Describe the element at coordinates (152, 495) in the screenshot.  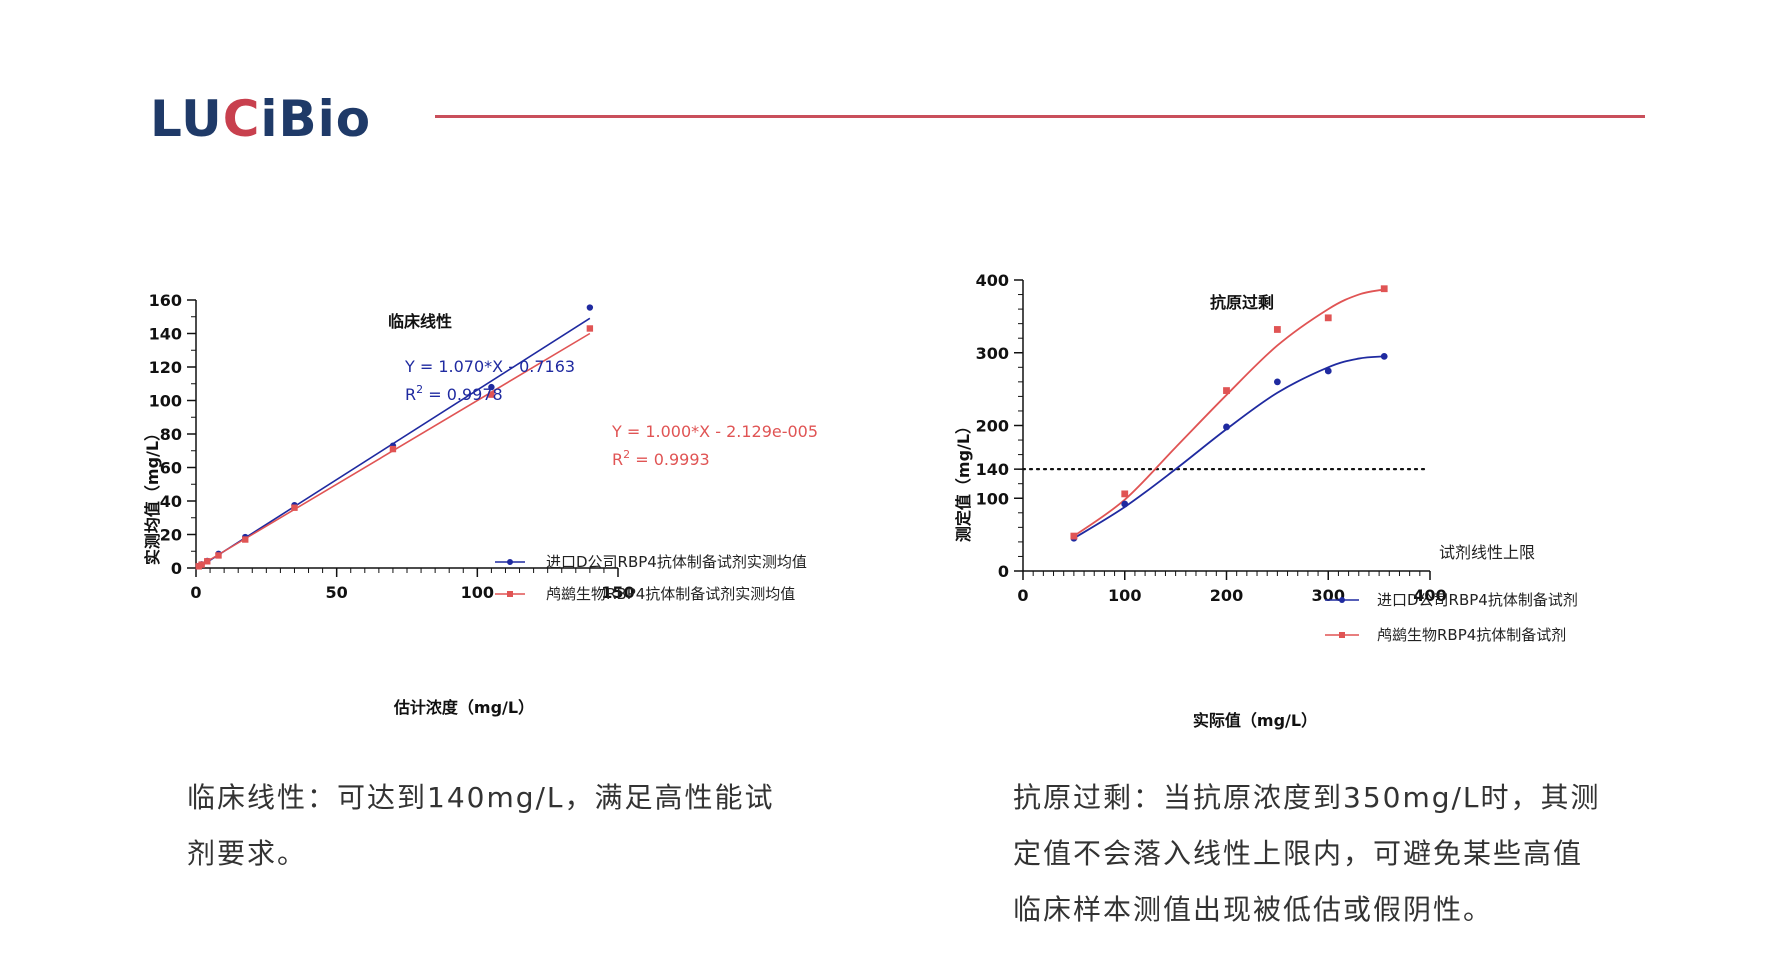
I see `y-axis-label: 实测均值（mg/L）` at that location.